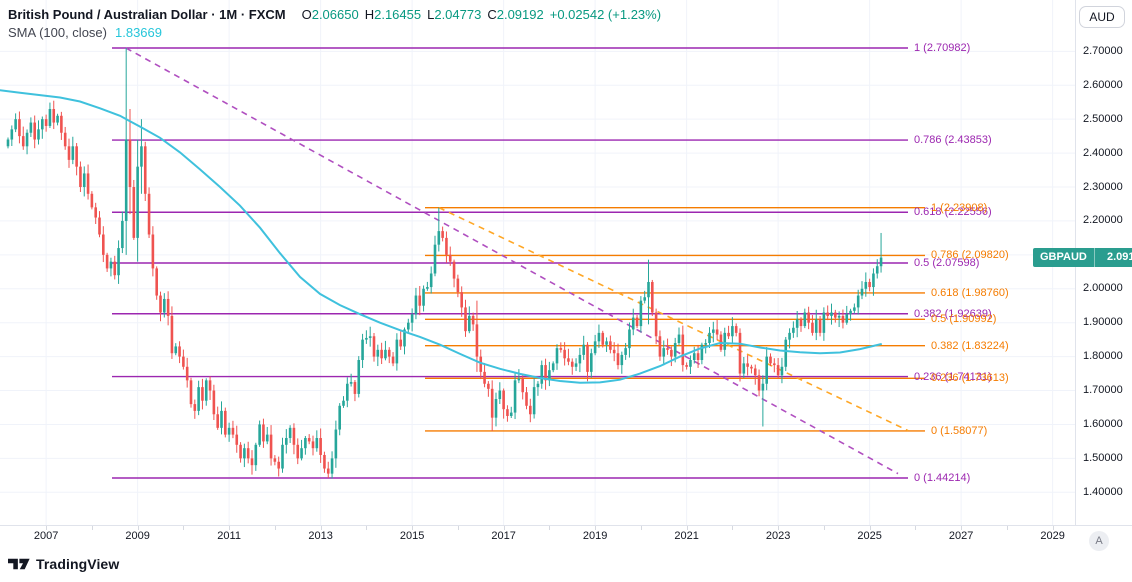 This screenshot has width=1132, height=582. What do you see at coordinates (1103, 288) in the screenshot?
I see `price-axis-label: 2.00000` at bounding box center [1103, 288].